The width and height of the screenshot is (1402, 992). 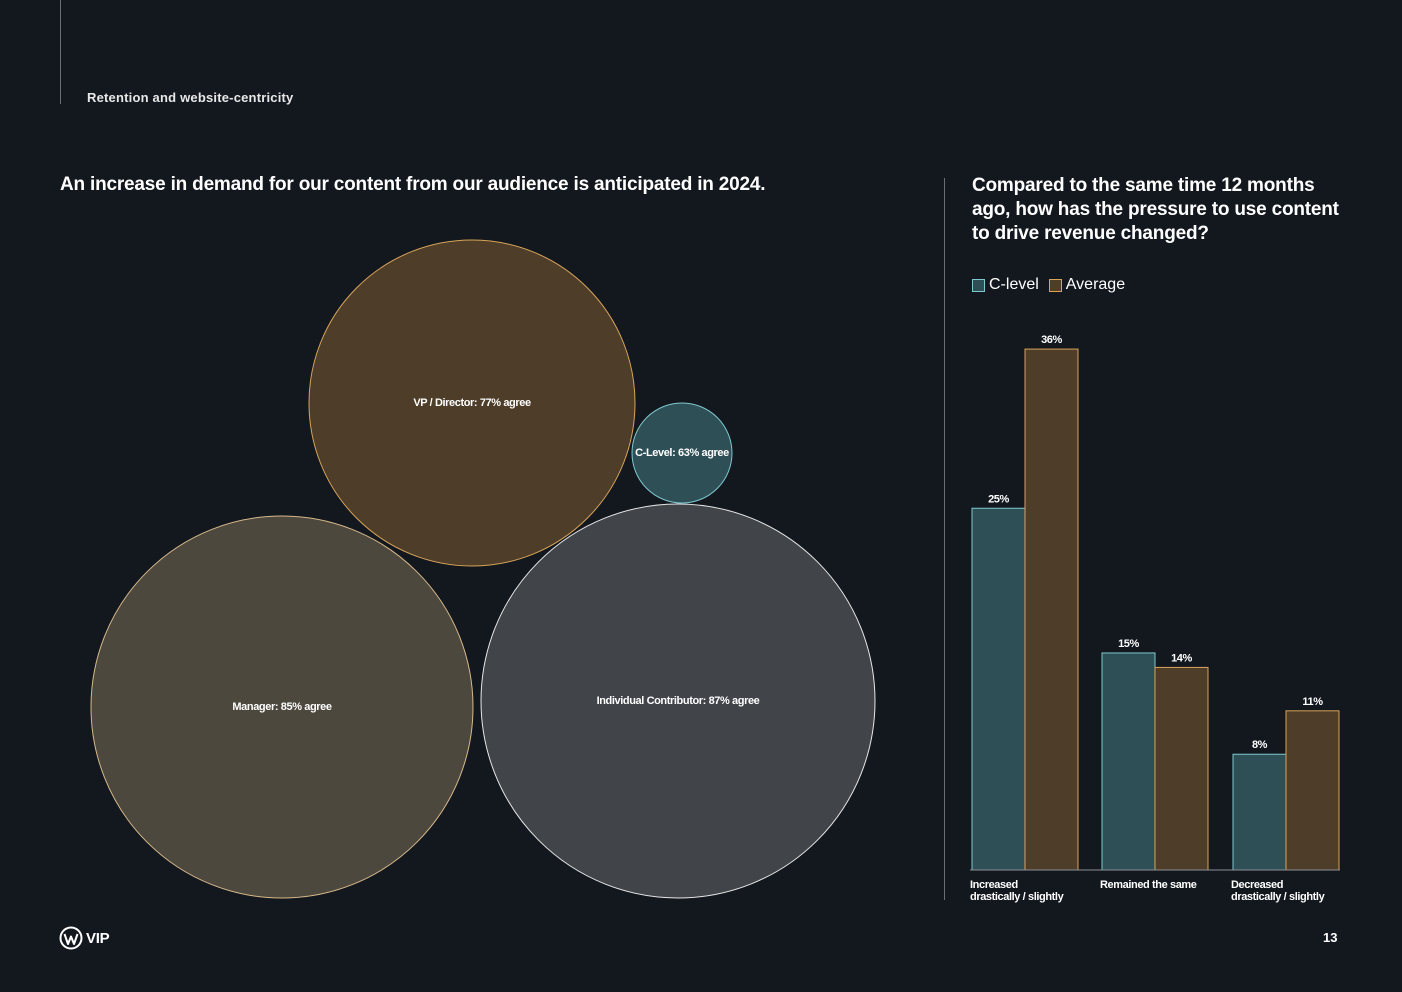 I want to click on bubble-label-individual-contributor: Individual Contributor: 87% agree, so click(x=678, y=701).